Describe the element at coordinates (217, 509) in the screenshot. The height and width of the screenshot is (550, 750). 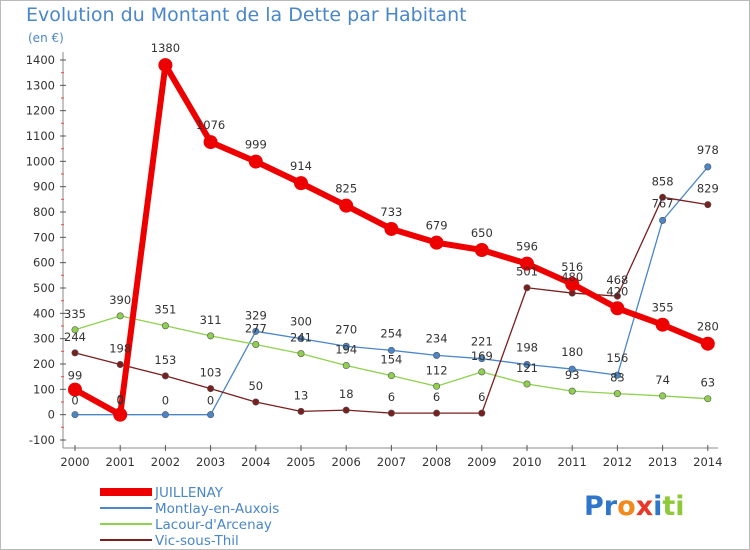
I see `legend-label: Montlay-en-Auxois` at that location.